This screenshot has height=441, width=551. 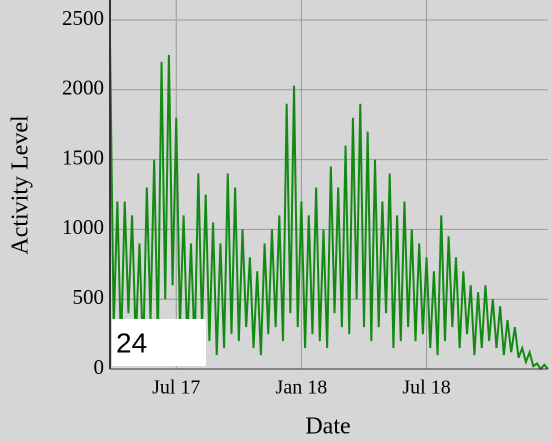 What do you see at coordinates (89, 297) in the screenshot?
I see `y-tick-label: 500` at bounding box center [89, 297].